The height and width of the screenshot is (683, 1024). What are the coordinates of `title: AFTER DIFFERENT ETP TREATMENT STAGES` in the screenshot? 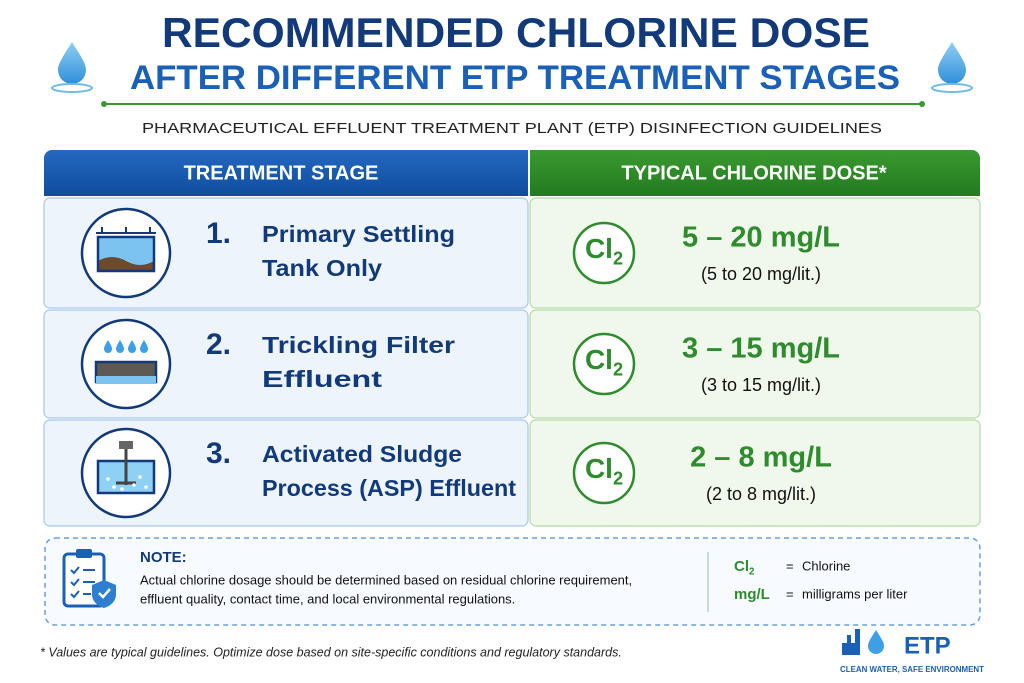 It's located at (515, 78).